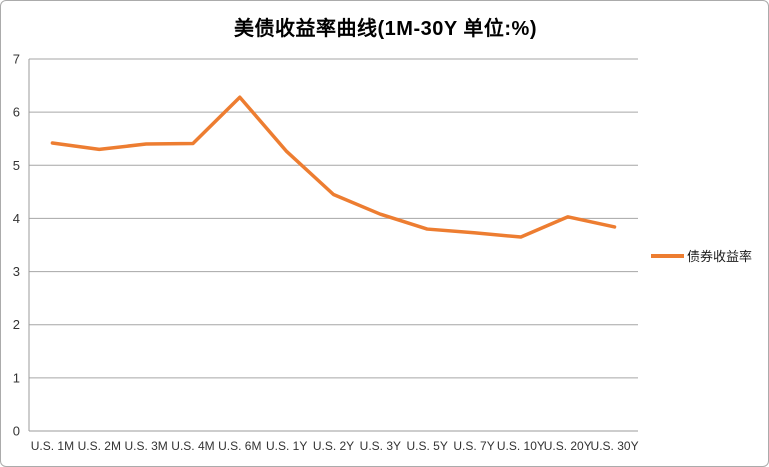 The width and height of the screenshot is (769, 467). Describe the element at coordinates (521, 446) in the screenshot. I see `x-tick-label: U.S. 10Y` at that location.